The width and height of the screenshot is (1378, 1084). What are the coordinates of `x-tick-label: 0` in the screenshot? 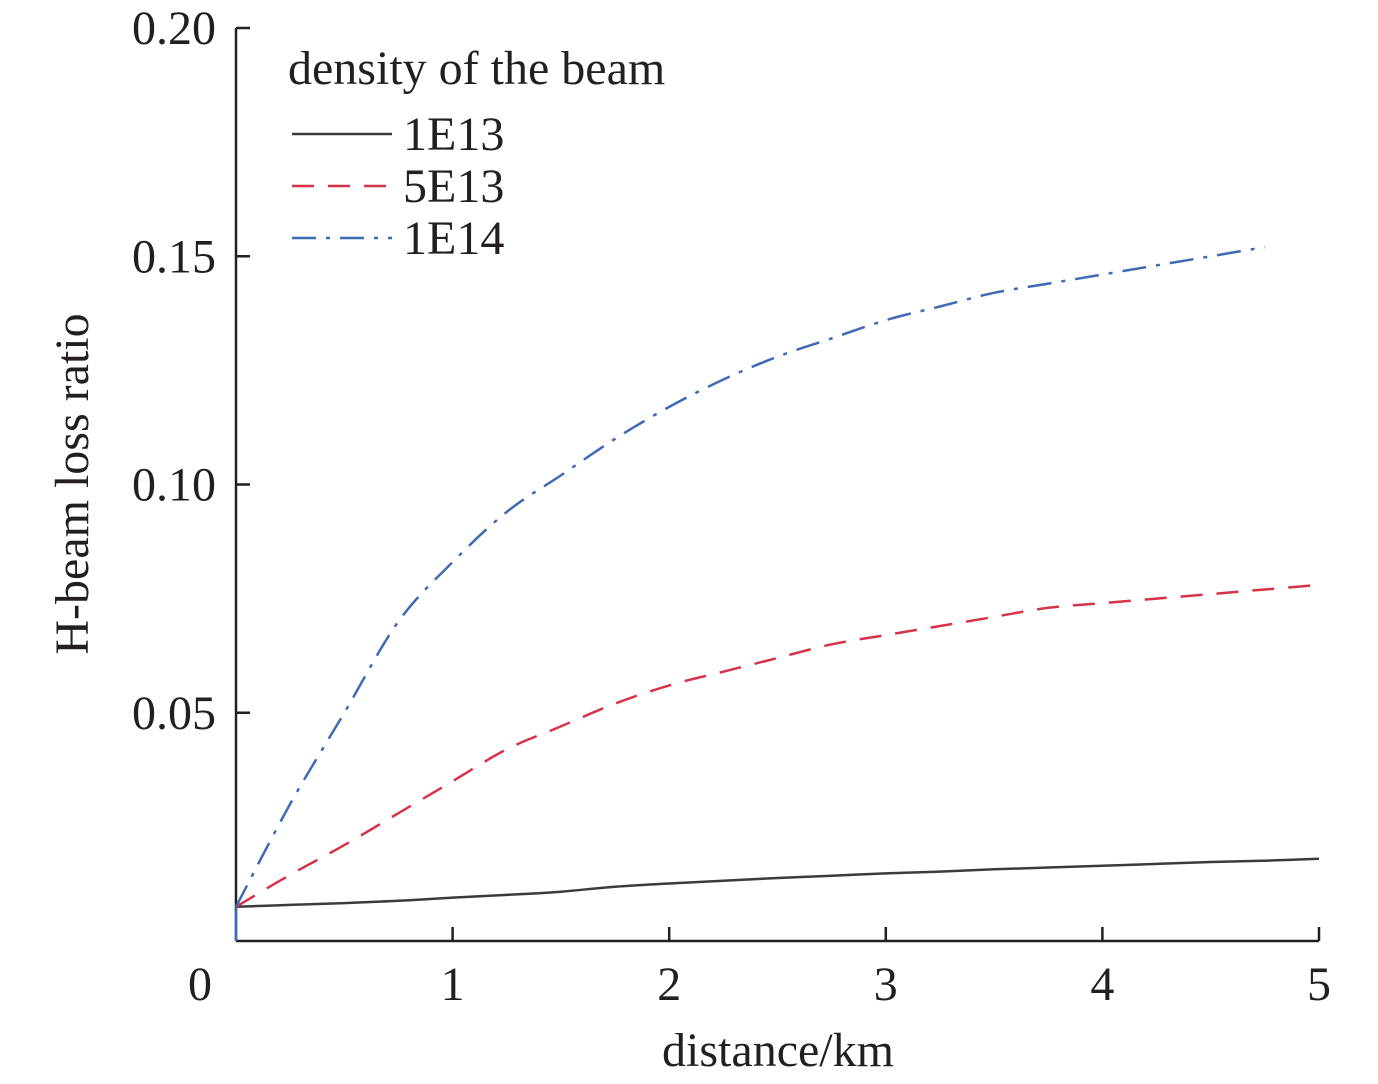 It's located at (200, 984).